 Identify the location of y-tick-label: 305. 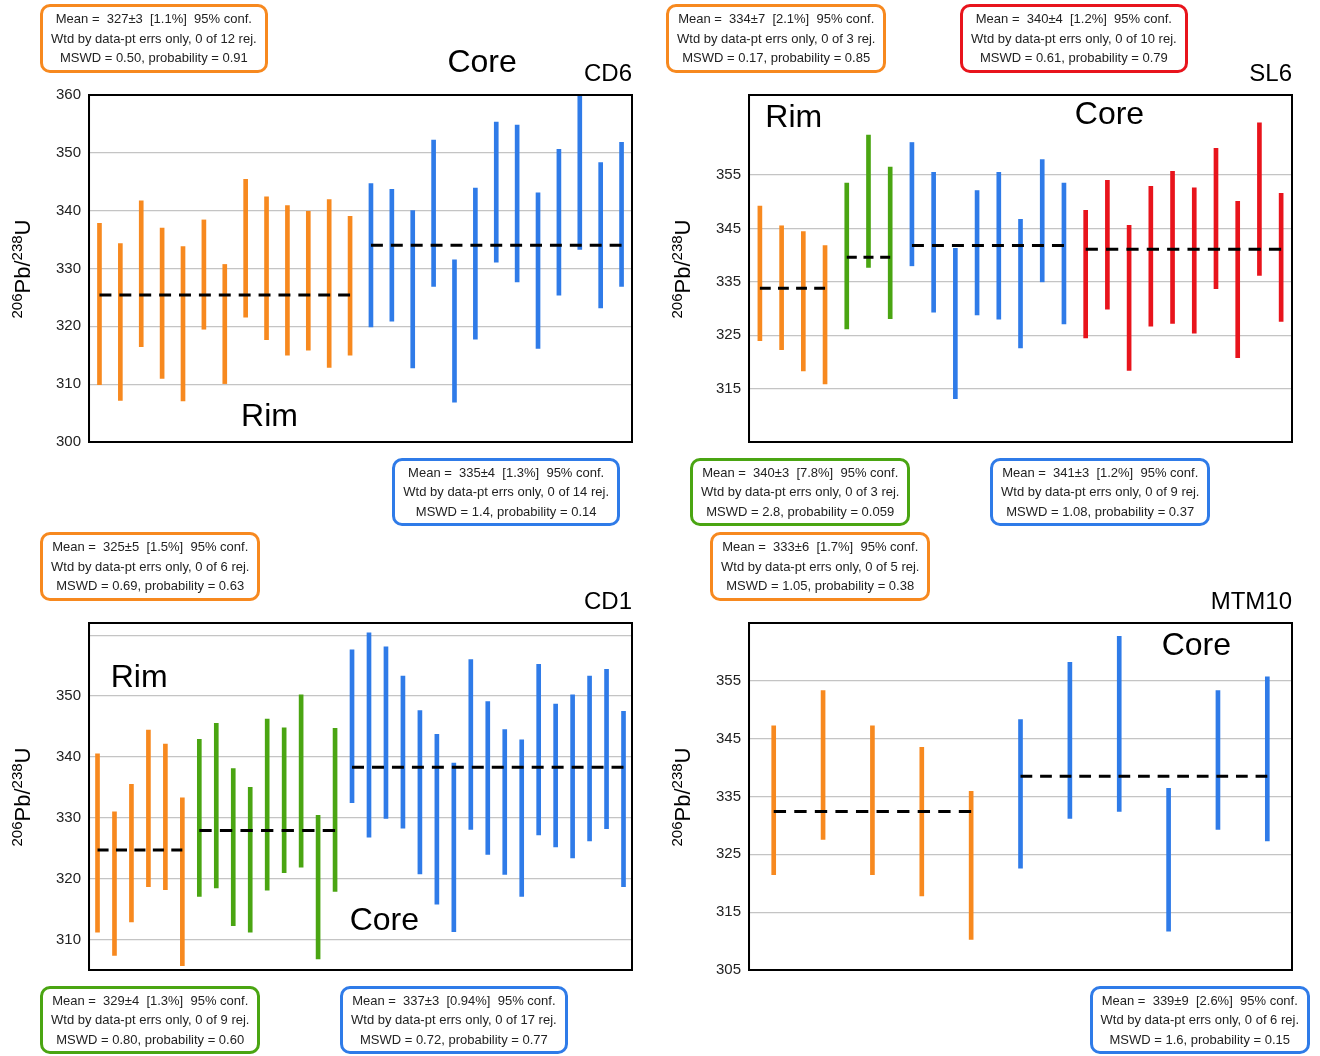
(729, 969).